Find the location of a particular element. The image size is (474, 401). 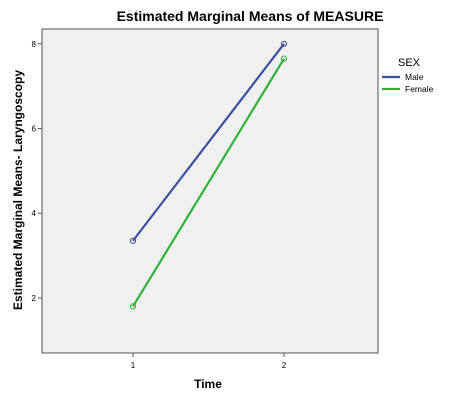

legend-label-male: Male is located at coordinates (414, 77).